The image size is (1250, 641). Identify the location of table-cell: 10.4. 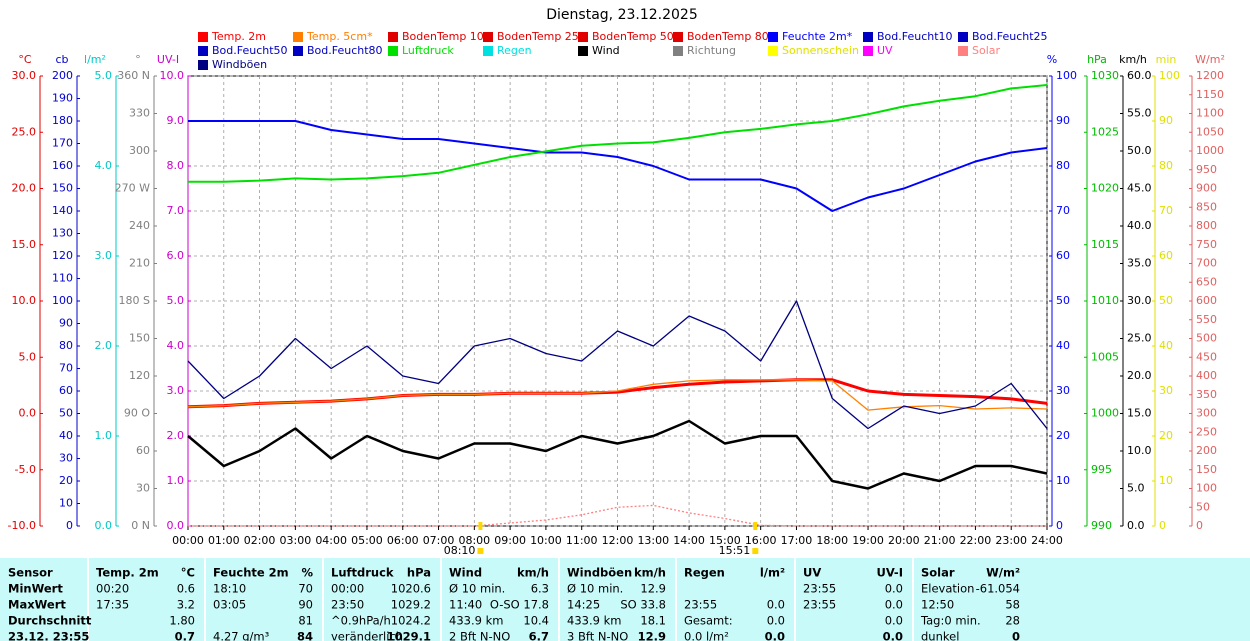
(536, 621).